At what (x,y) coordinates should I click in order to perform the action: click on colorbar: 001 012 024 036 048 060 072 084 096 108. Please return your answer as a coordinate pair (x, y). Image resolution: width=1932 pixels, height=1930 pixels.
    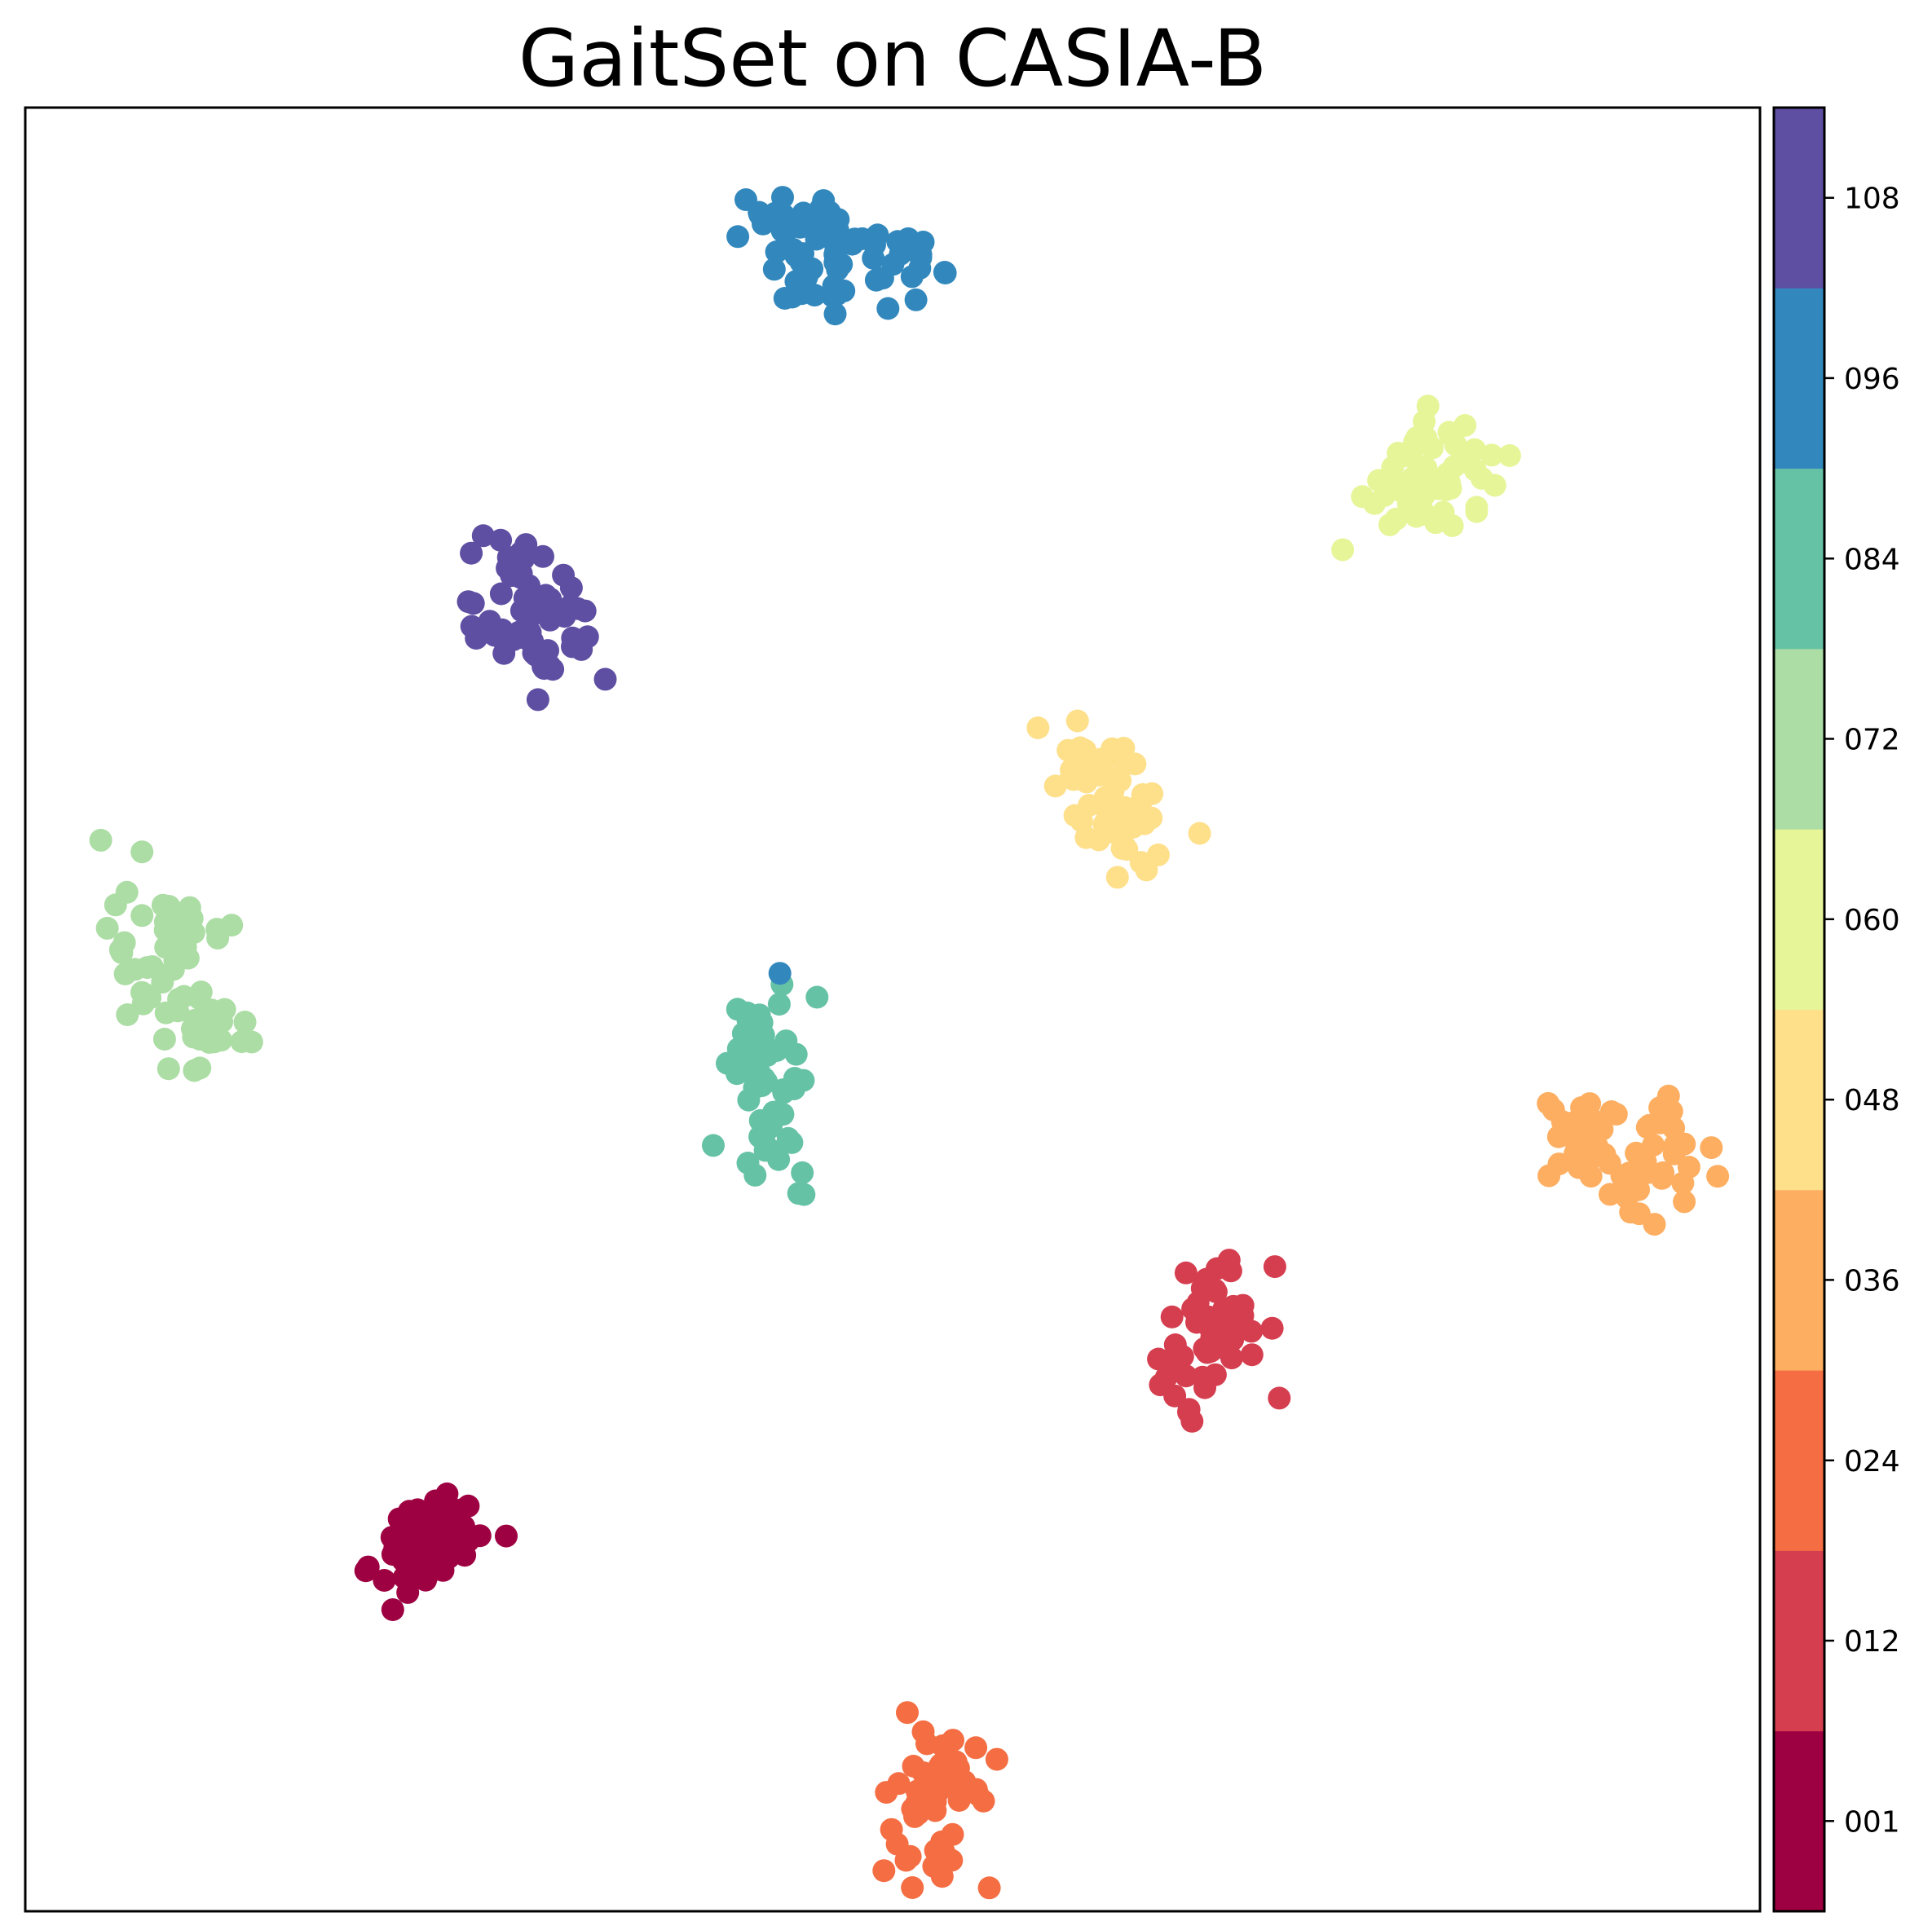
    Looking at the image, I should click on (1836, 1009).